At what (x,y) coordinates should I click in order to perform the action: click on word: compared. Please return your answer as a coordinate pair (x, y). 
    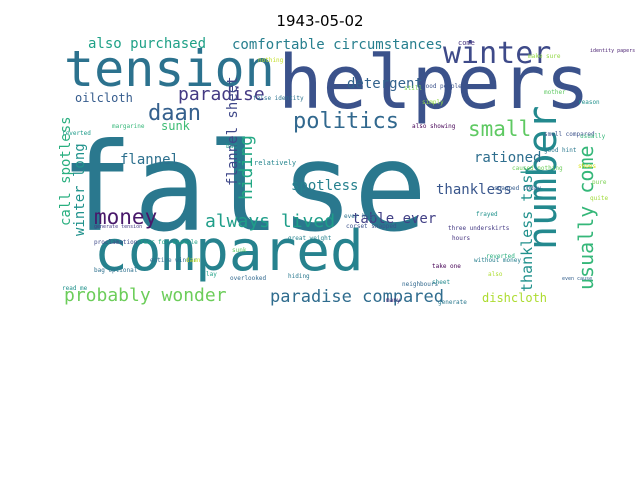
    Looking at the image, I should click on (229, 251).